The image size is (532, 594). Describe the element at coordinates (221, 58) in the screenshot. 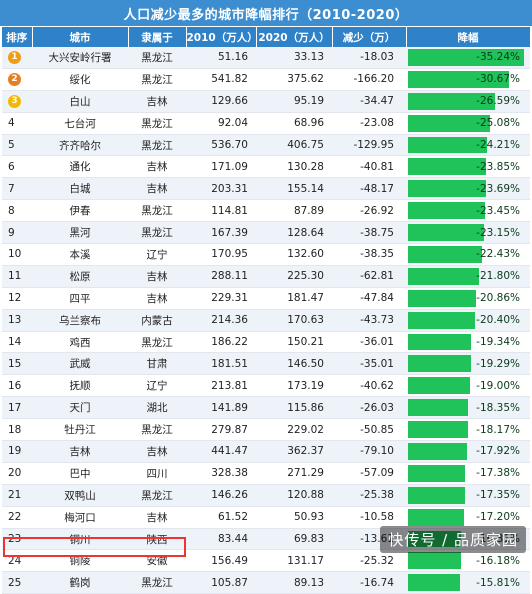

I see `pop-2010-cell: 51.16` at that location.